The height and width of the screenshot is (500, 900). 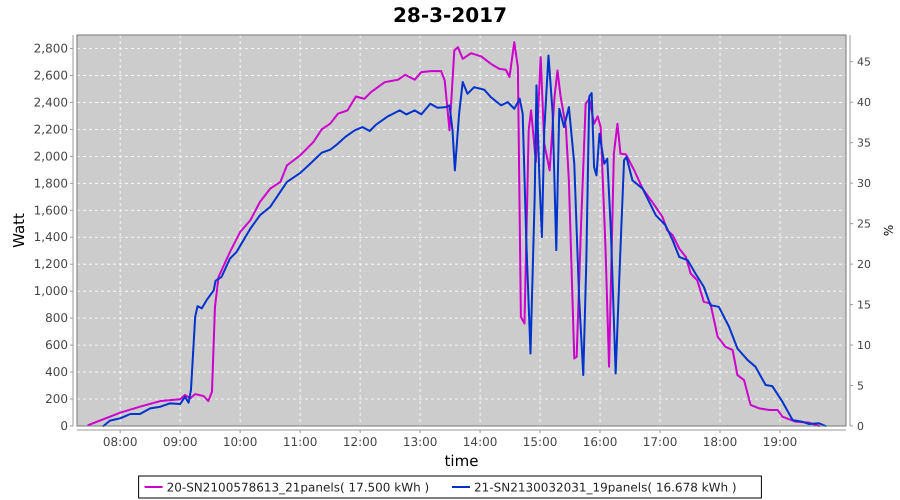 What do you see at coordinates (240, 442) in the screenshot?
I see `x-tick-label: 10:00` at bounding box center [240, 442].